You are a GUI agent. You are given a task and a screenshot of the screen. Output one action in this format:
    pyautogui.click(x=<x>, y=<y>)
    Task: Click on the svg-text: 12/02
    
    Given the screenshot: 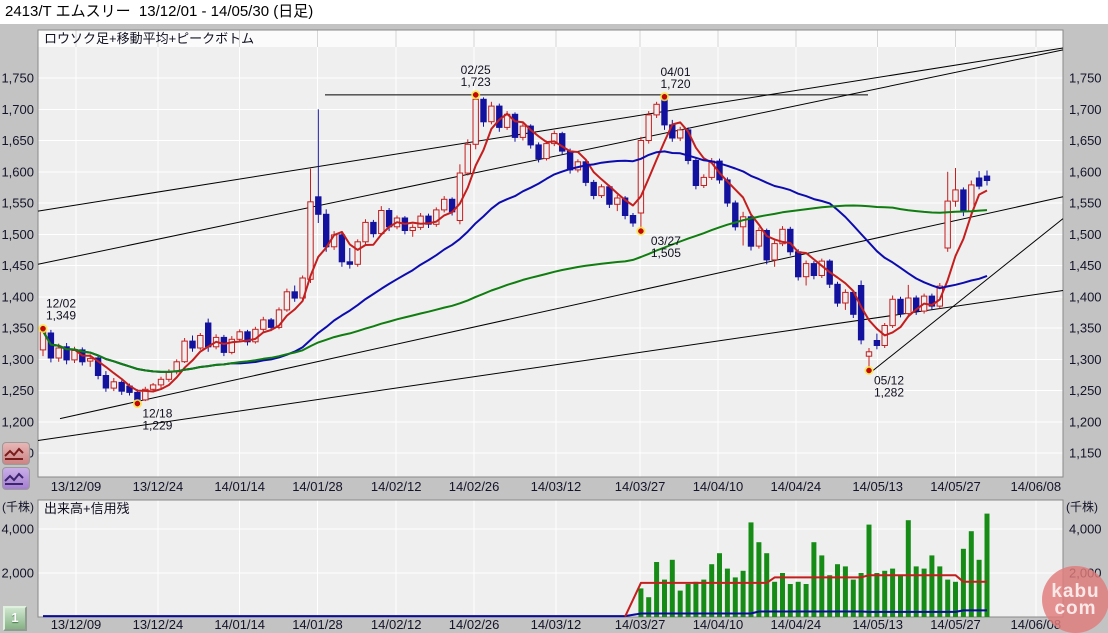 What is the action you would take?
    pyautogui.click(x=61, y=304)
    